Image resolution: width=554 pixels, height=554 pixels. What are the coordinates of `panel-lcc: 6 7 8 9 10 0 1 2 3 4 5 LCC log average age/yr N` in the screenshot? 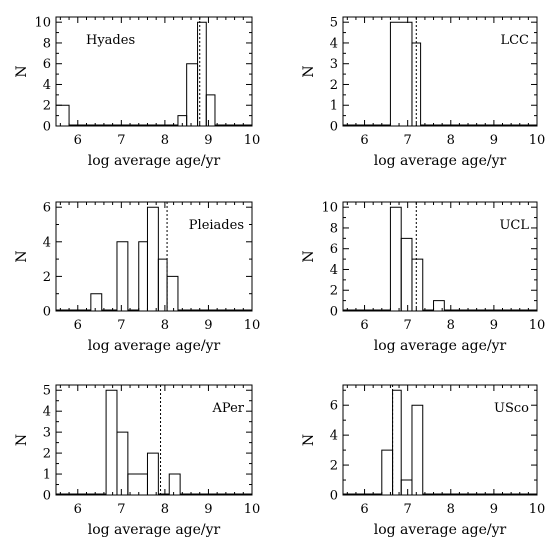 It's located at (423, 92).